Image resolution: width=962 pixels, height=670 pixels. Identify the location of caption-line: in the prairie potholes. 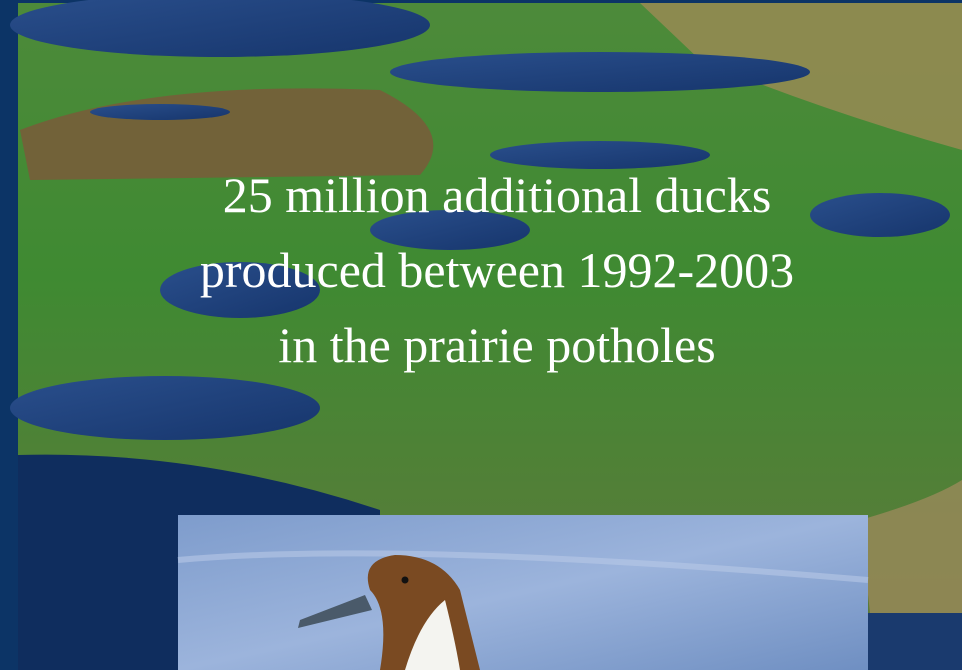
(496, 345).